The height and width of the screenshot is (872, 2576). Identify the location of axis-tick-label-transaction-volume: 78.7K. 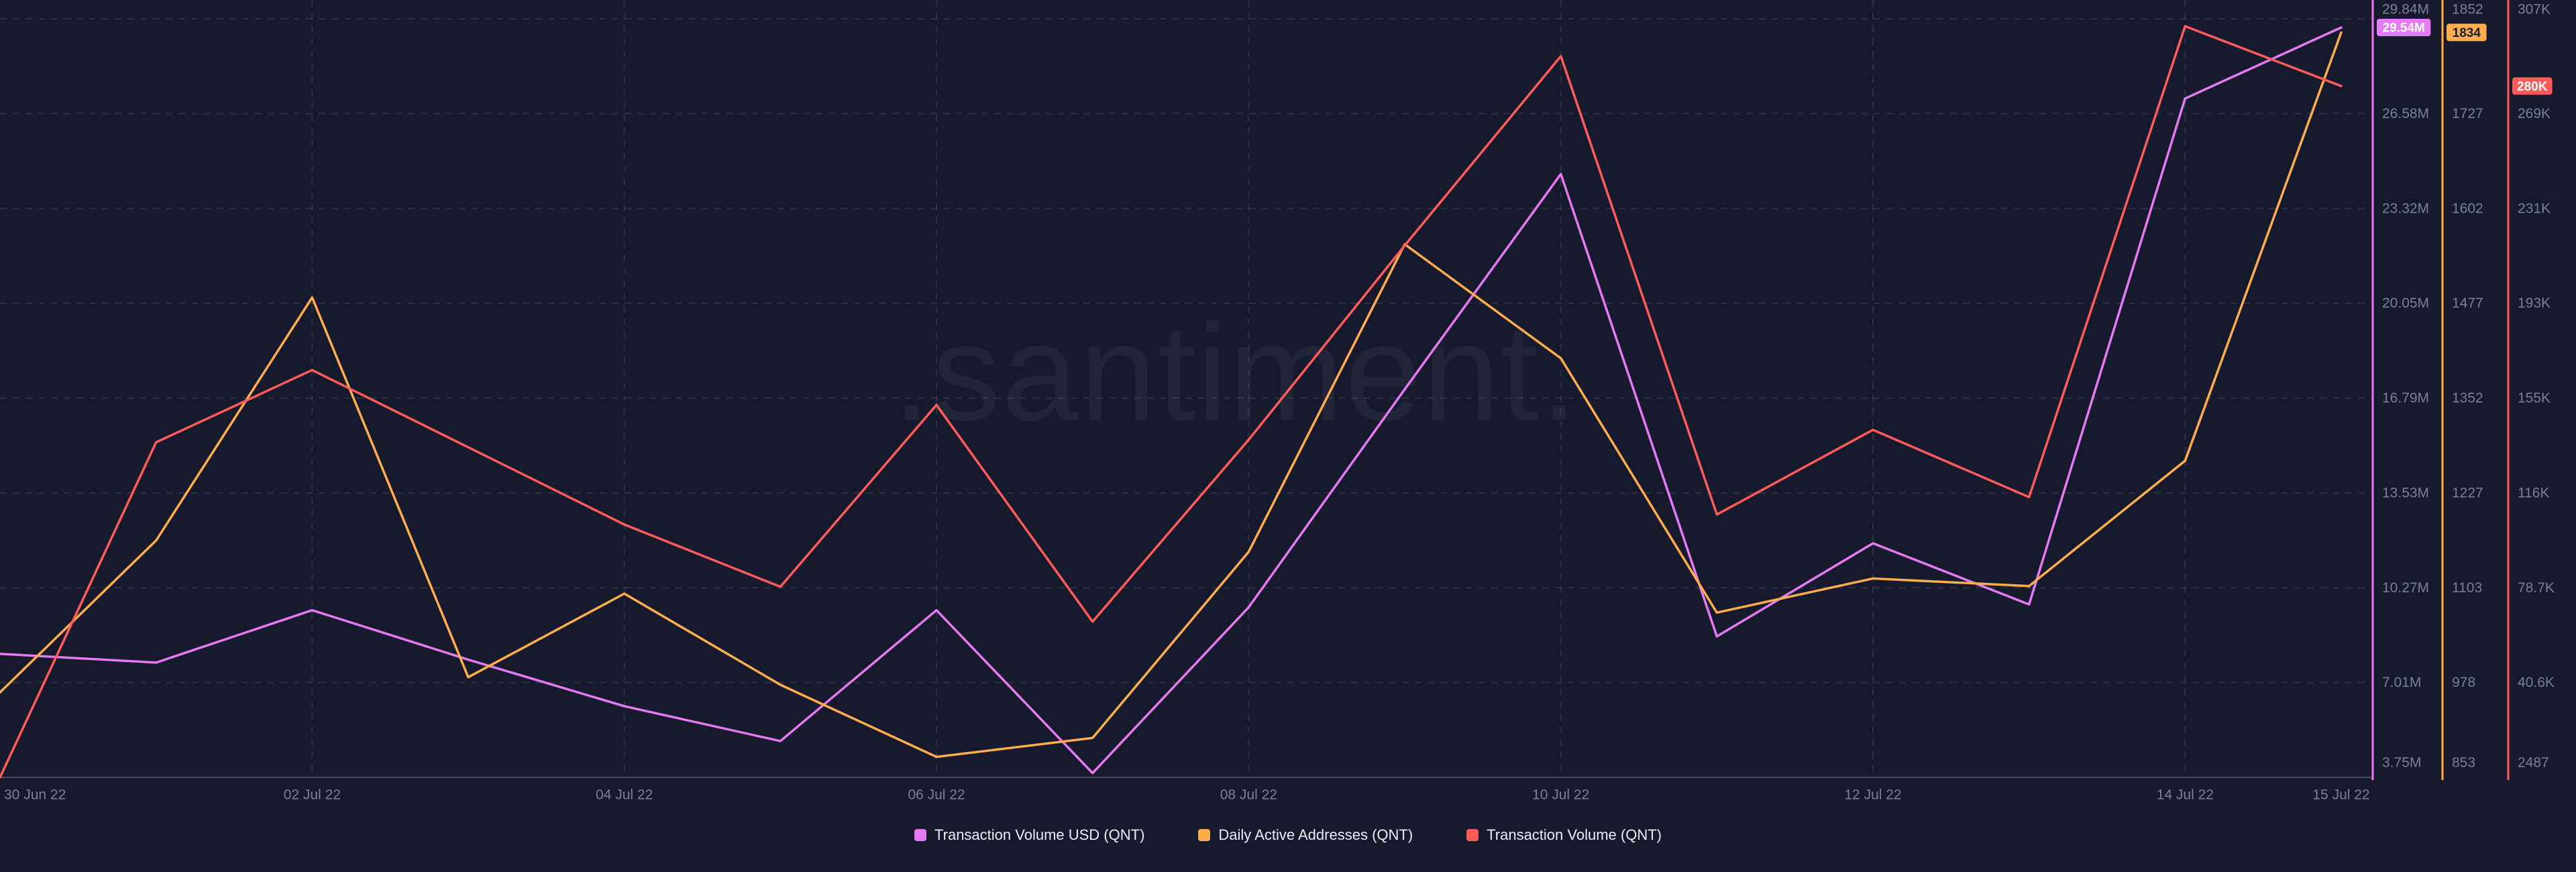
(2536, 588).